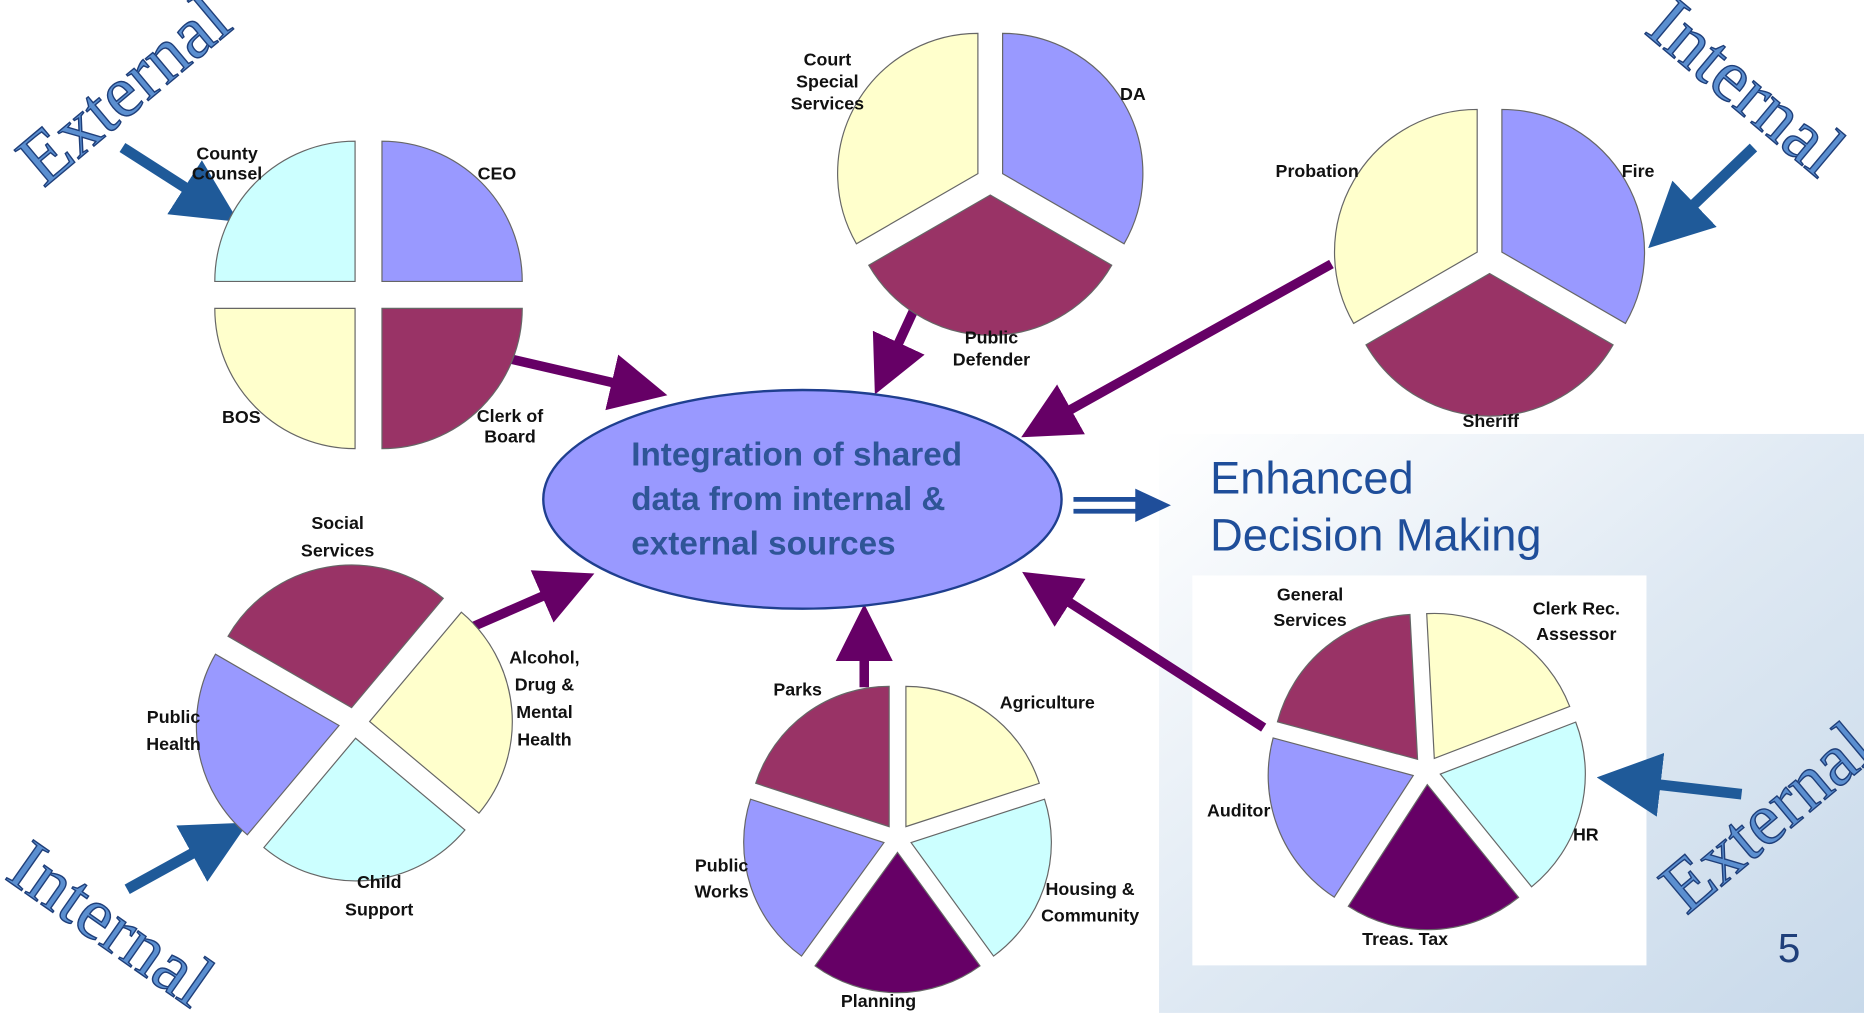  I want to click on slice-label: Agriculture, so click(1047, 703).